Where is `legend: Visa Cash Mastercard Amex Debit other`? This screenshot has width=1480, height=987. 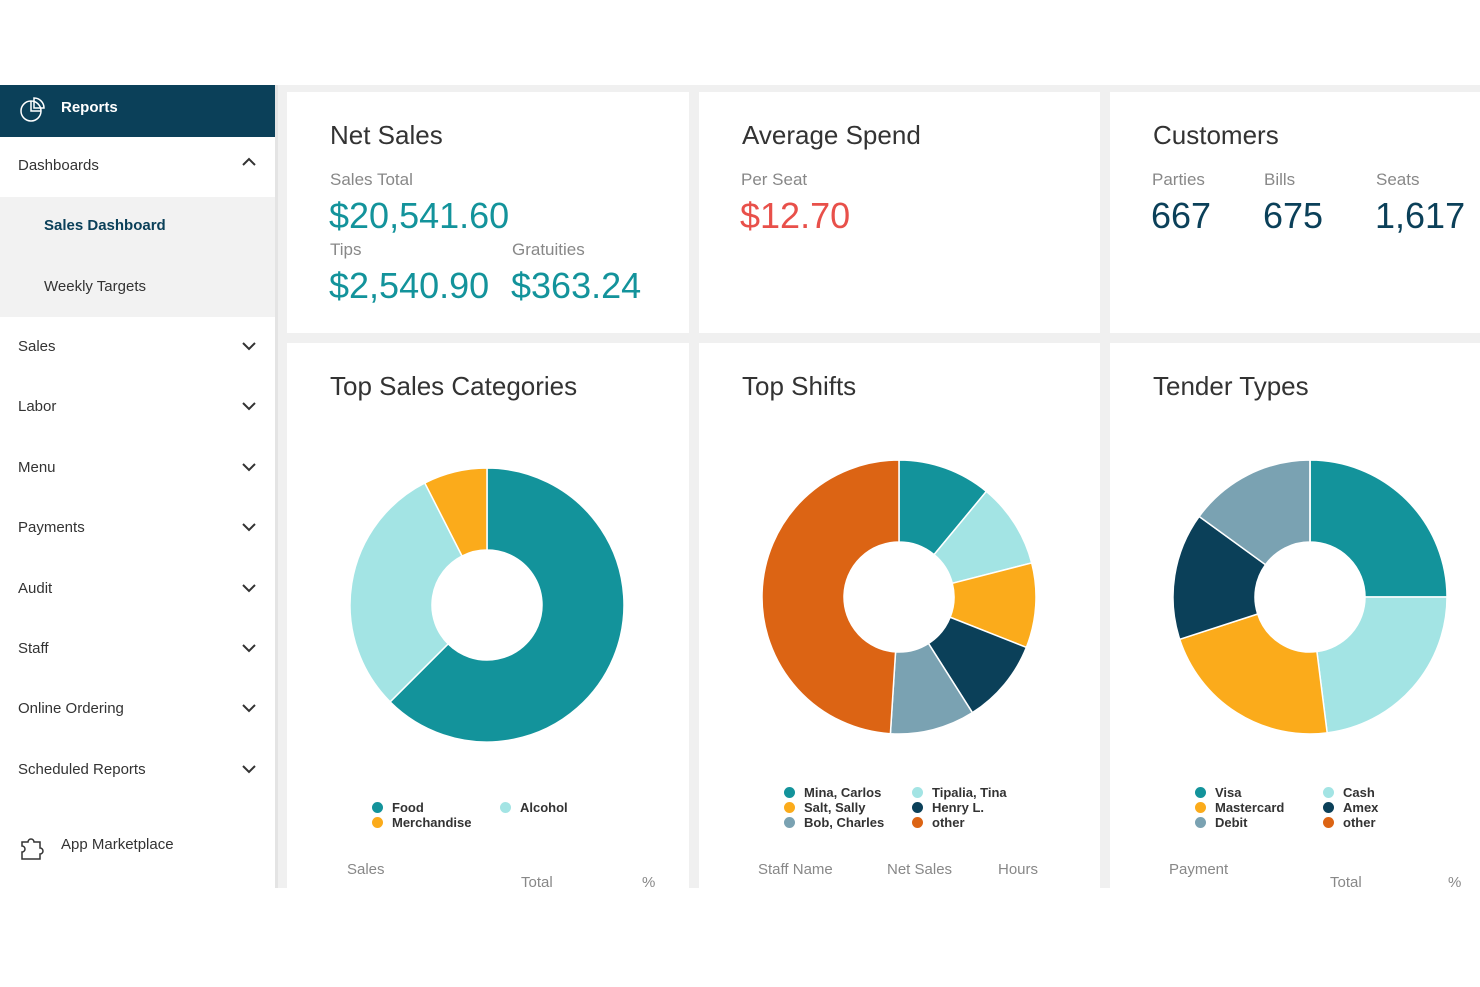 legend: Visa Cash Mastercard Amex Debit other is located at coordinates (1323, 807).